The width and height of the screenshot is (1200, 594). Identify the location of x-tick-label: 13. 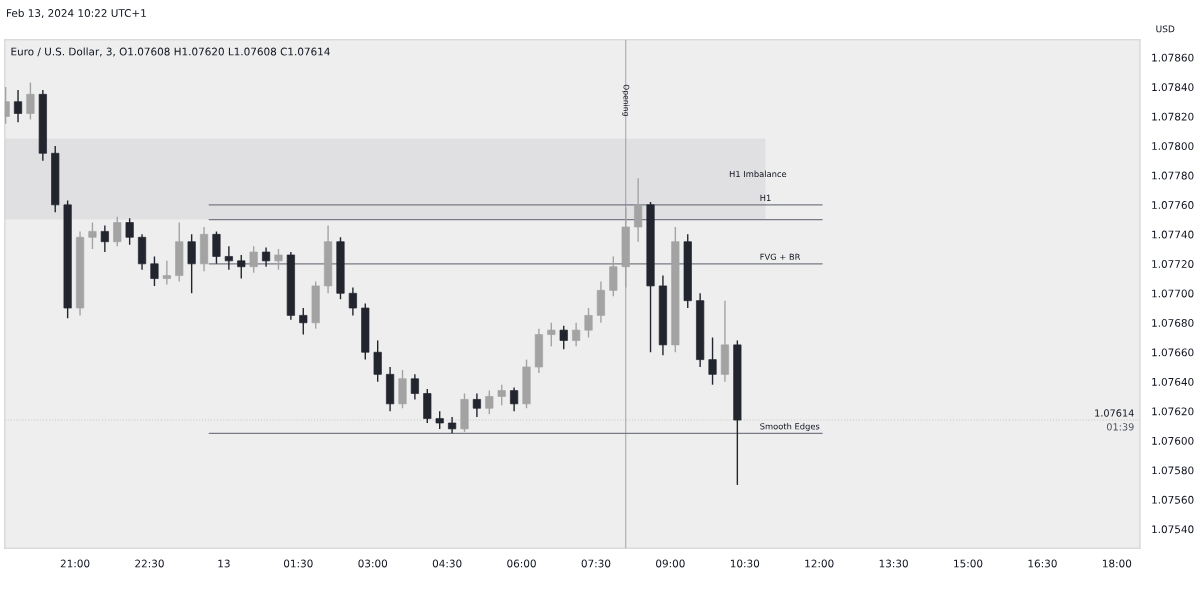
(224, 563).